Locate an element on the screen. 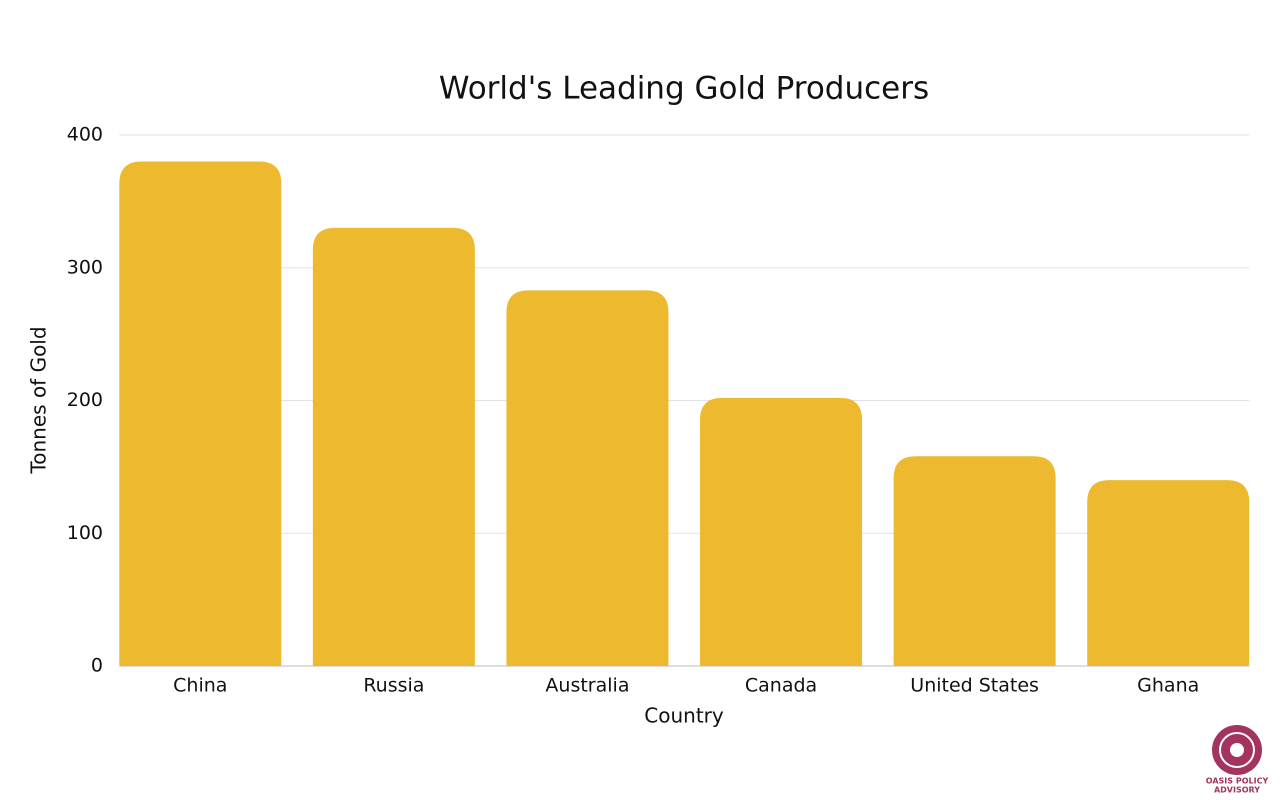  logo: OASIS POLICY ADVISORY is located at coordinates (1237, 760).